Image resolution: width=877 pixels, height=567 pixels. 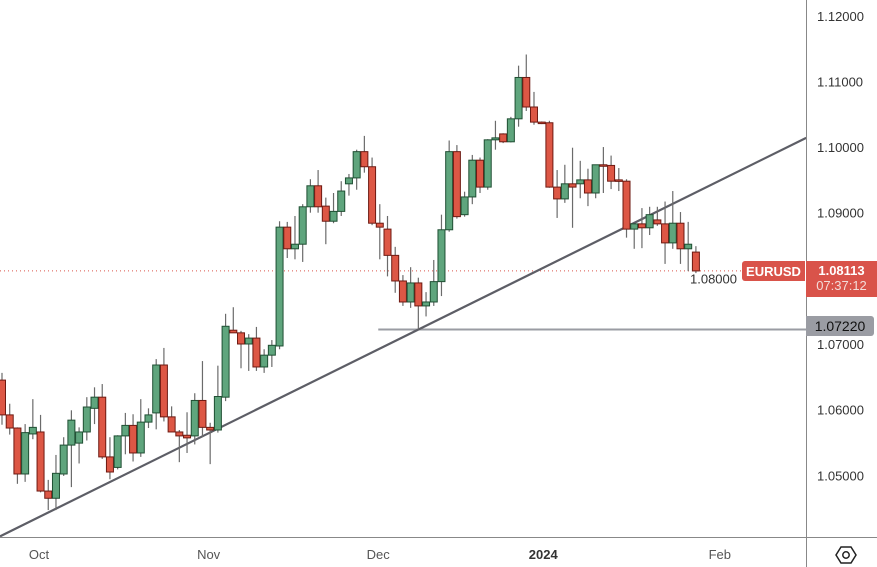 What do you see at coordinates (841, 279) in the screenshot?
I see `last-price-label: 1.08113 07:37:12` at bounding box center [841, 279].